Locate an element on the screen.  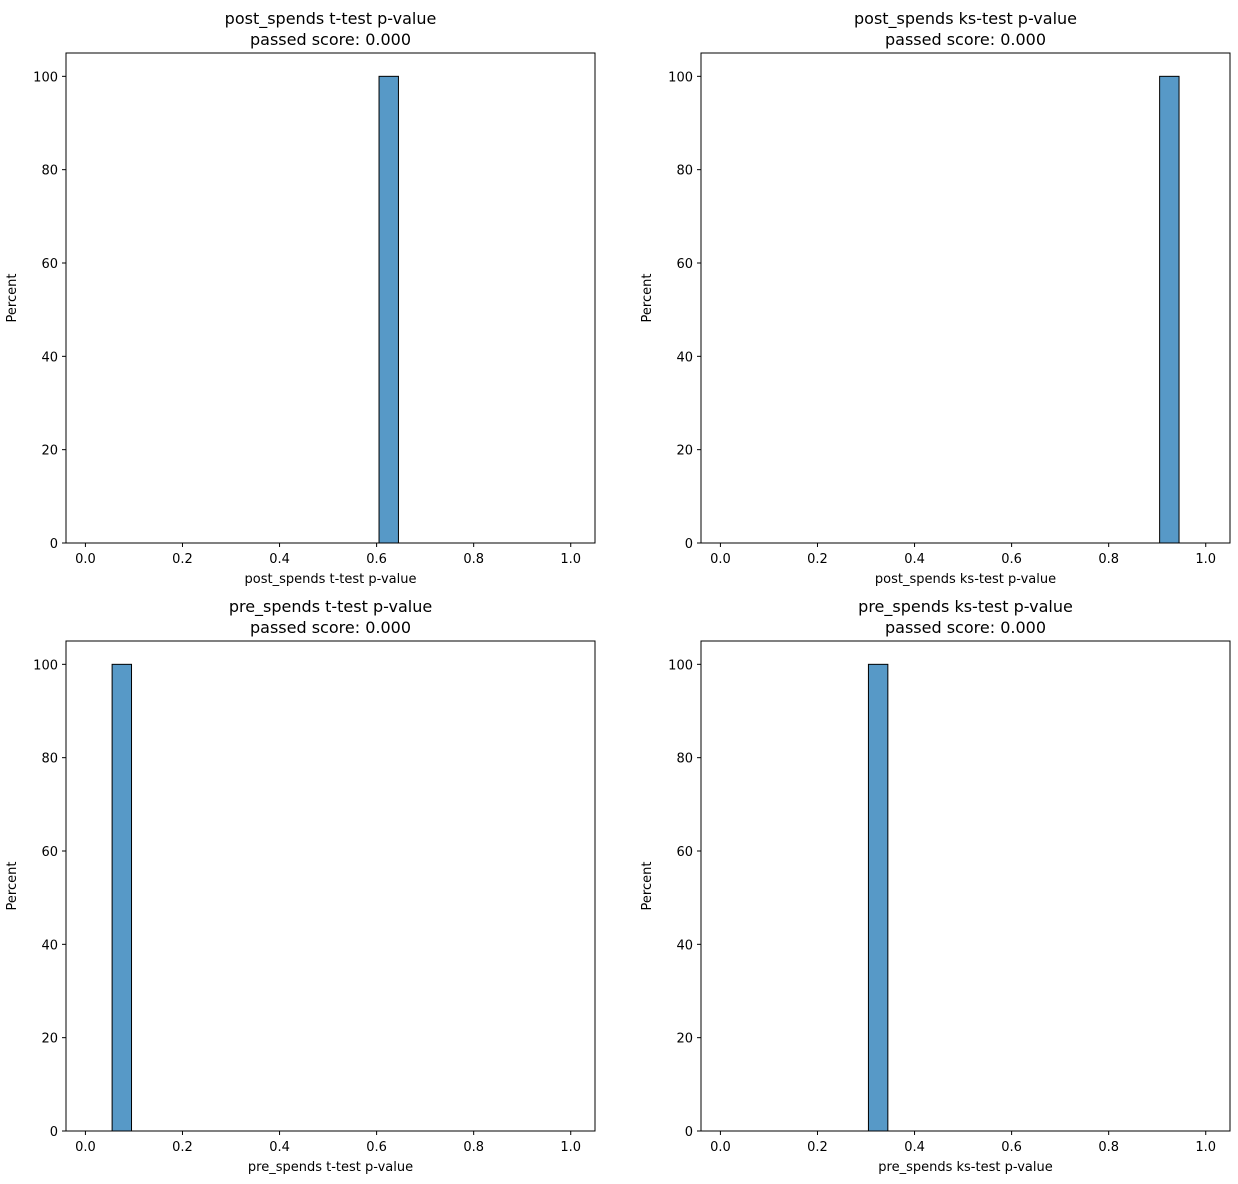
x-axis-label: pre_spends t-test p-value is located at coordinates (330, 1167).